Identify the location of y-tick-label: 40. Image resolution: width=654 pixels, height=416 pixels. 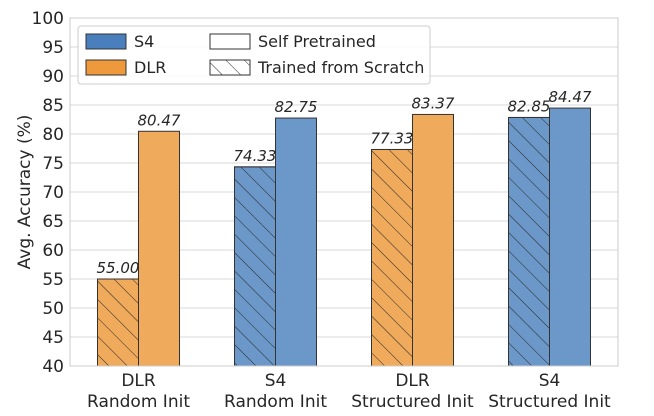
(53, 367).